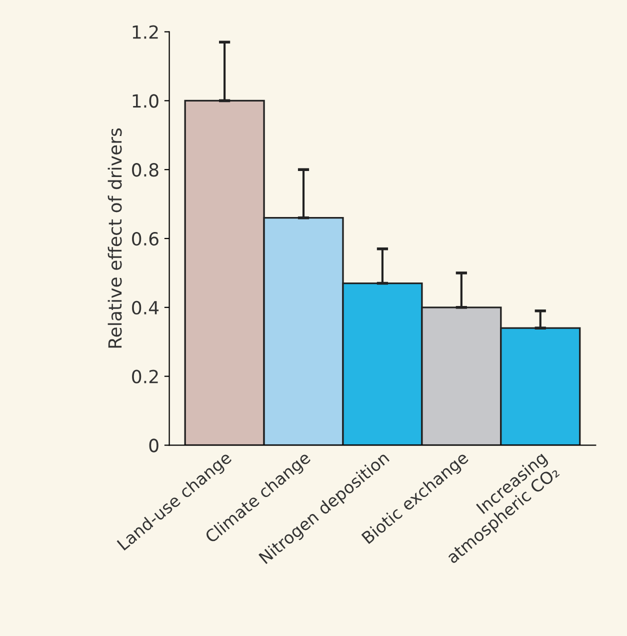 The image size is (627, 636). What do you see at coordinates (115, 238) in the screenshot?
I see `y-axis-title: Relative effect of drivers` at bounding box center [115, 238].